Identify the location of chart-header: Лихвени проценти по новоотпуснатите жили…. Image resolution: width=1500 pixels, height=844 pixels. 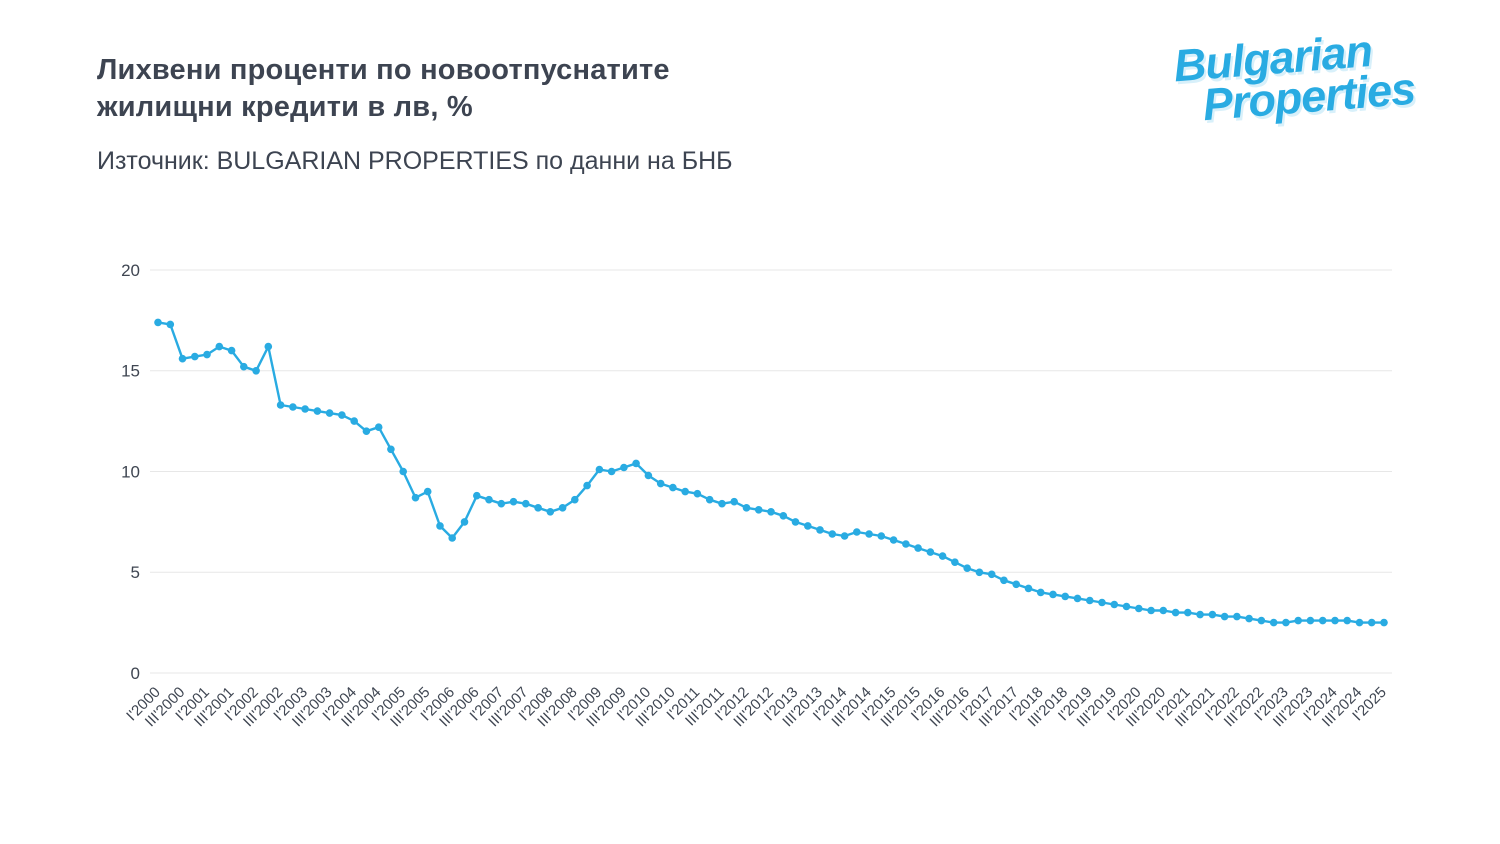
(415, 114).